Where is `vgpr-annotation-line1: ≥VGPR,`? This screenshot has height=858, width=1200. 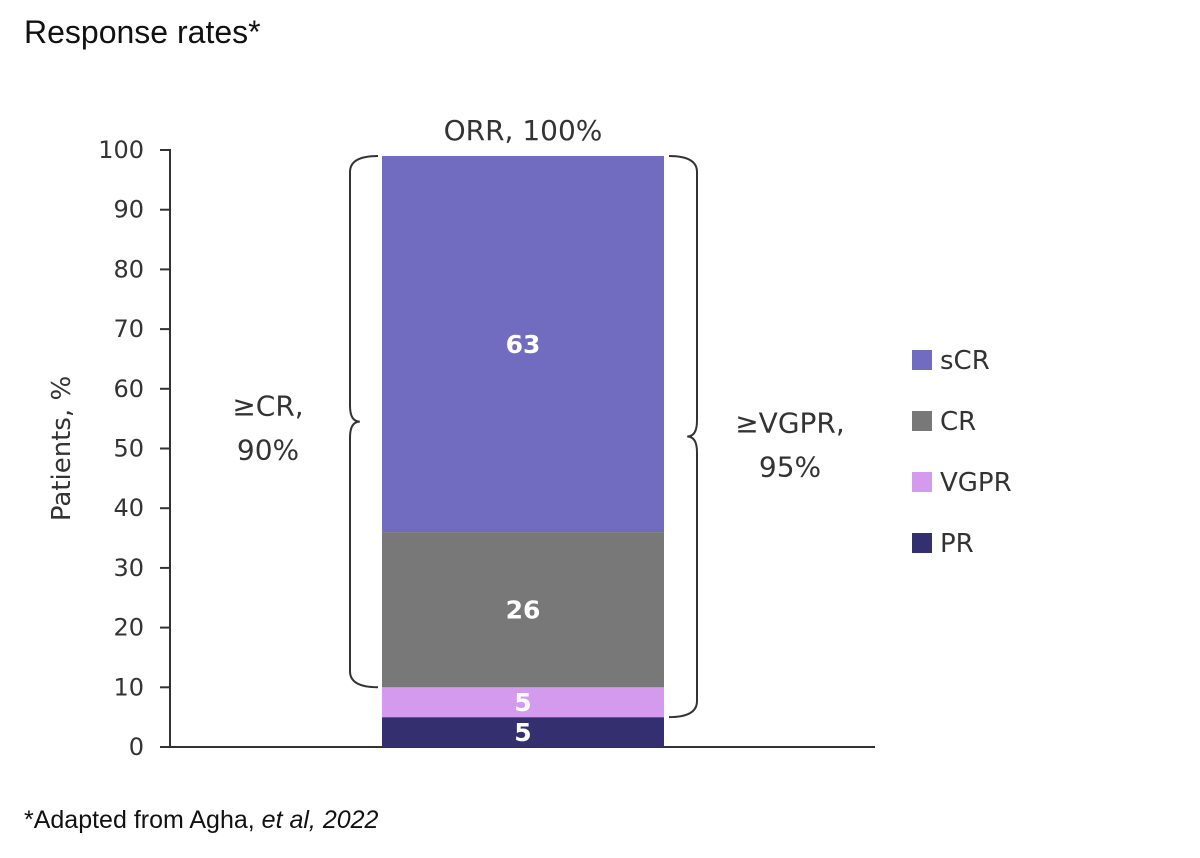 vgpr-annotation-line1: ≥VGPR, is located at coordinates (790, 423).